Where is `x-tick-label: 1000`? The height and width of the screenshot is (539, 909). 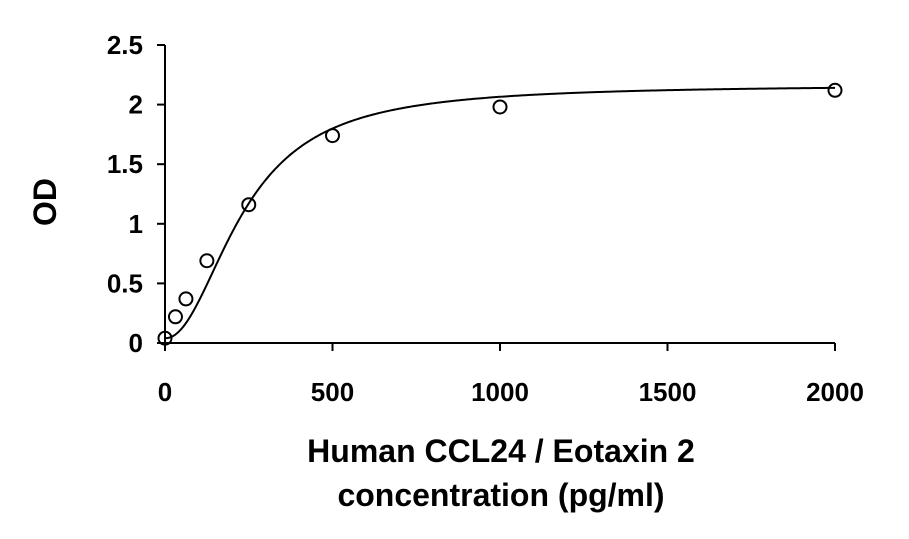
x-tick-label: 1000 is located at coordinates (500, 392).